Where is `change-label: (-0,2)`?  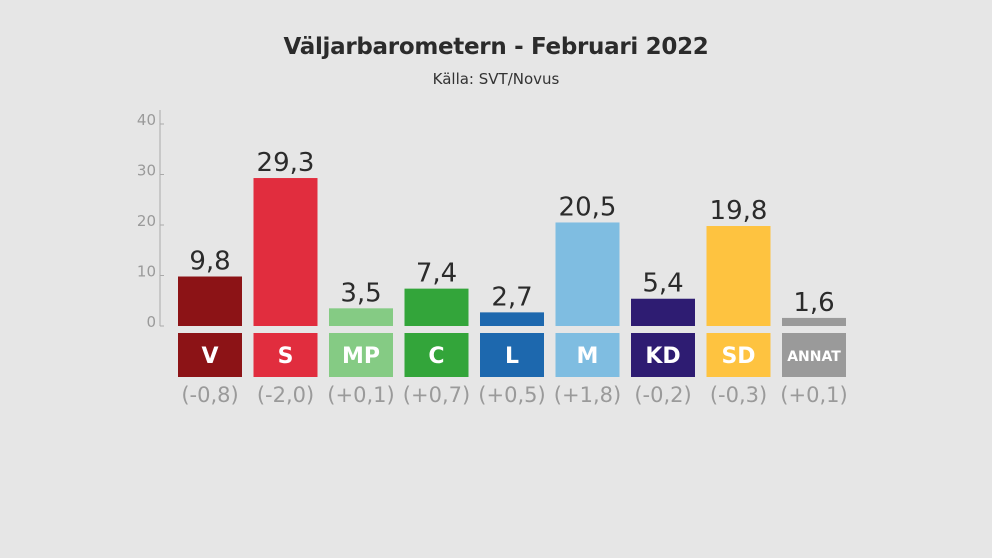
change-label: (-0,2) is located at coordinates (662, 395).